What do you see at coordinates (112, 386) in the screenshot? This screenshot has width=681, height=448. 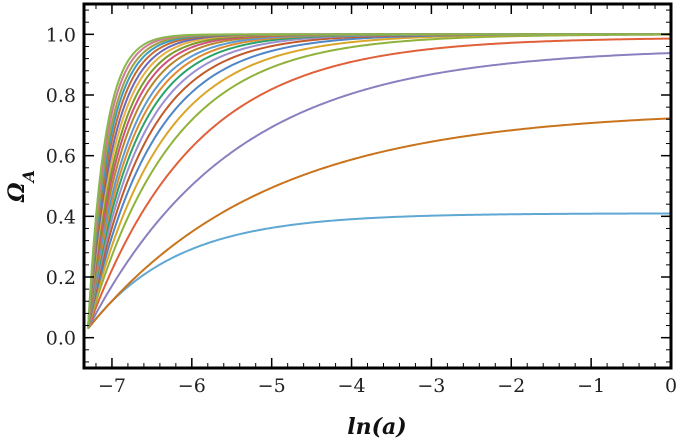 I see `x-tick-label: −7` at bounding box center [112, 386].